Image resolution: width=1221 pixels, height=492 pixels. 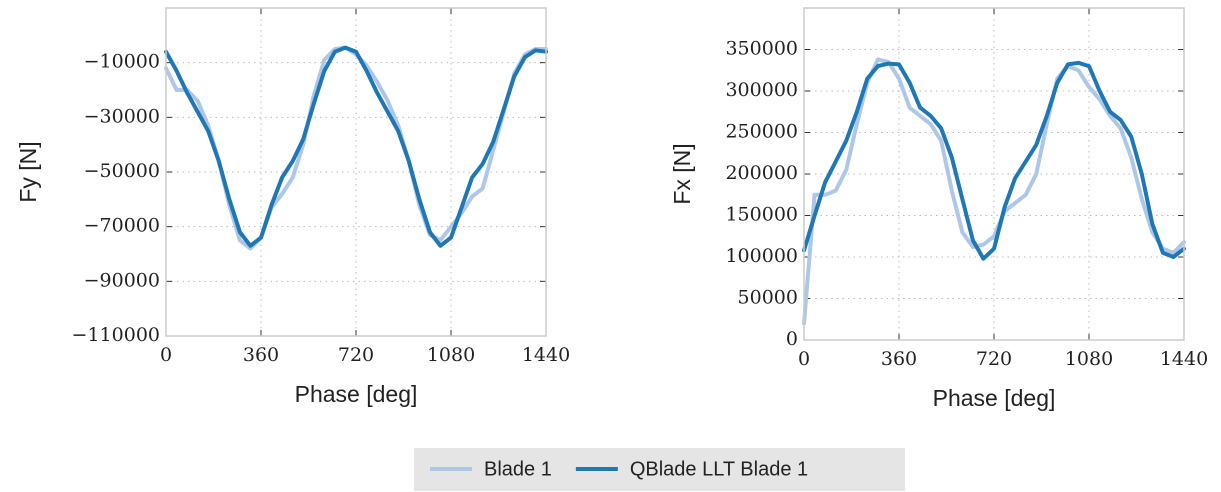 I want to click on y-tick-label: −70000, so click(x=122, y=226).